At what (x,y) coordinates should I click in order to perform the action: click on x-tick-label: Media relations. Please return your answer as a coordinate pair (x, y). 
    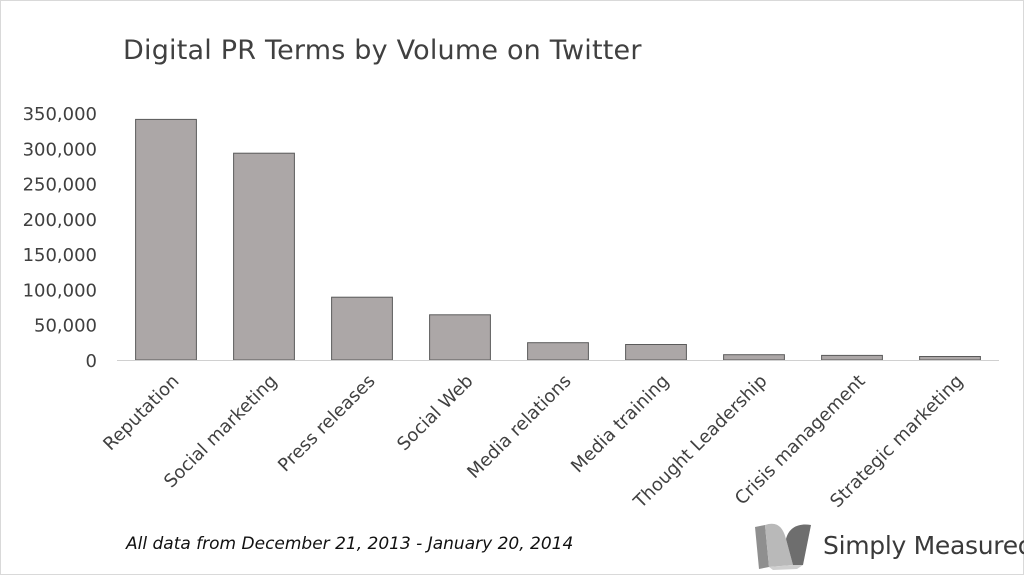
    Looking at the image, I should click on (519, 427).